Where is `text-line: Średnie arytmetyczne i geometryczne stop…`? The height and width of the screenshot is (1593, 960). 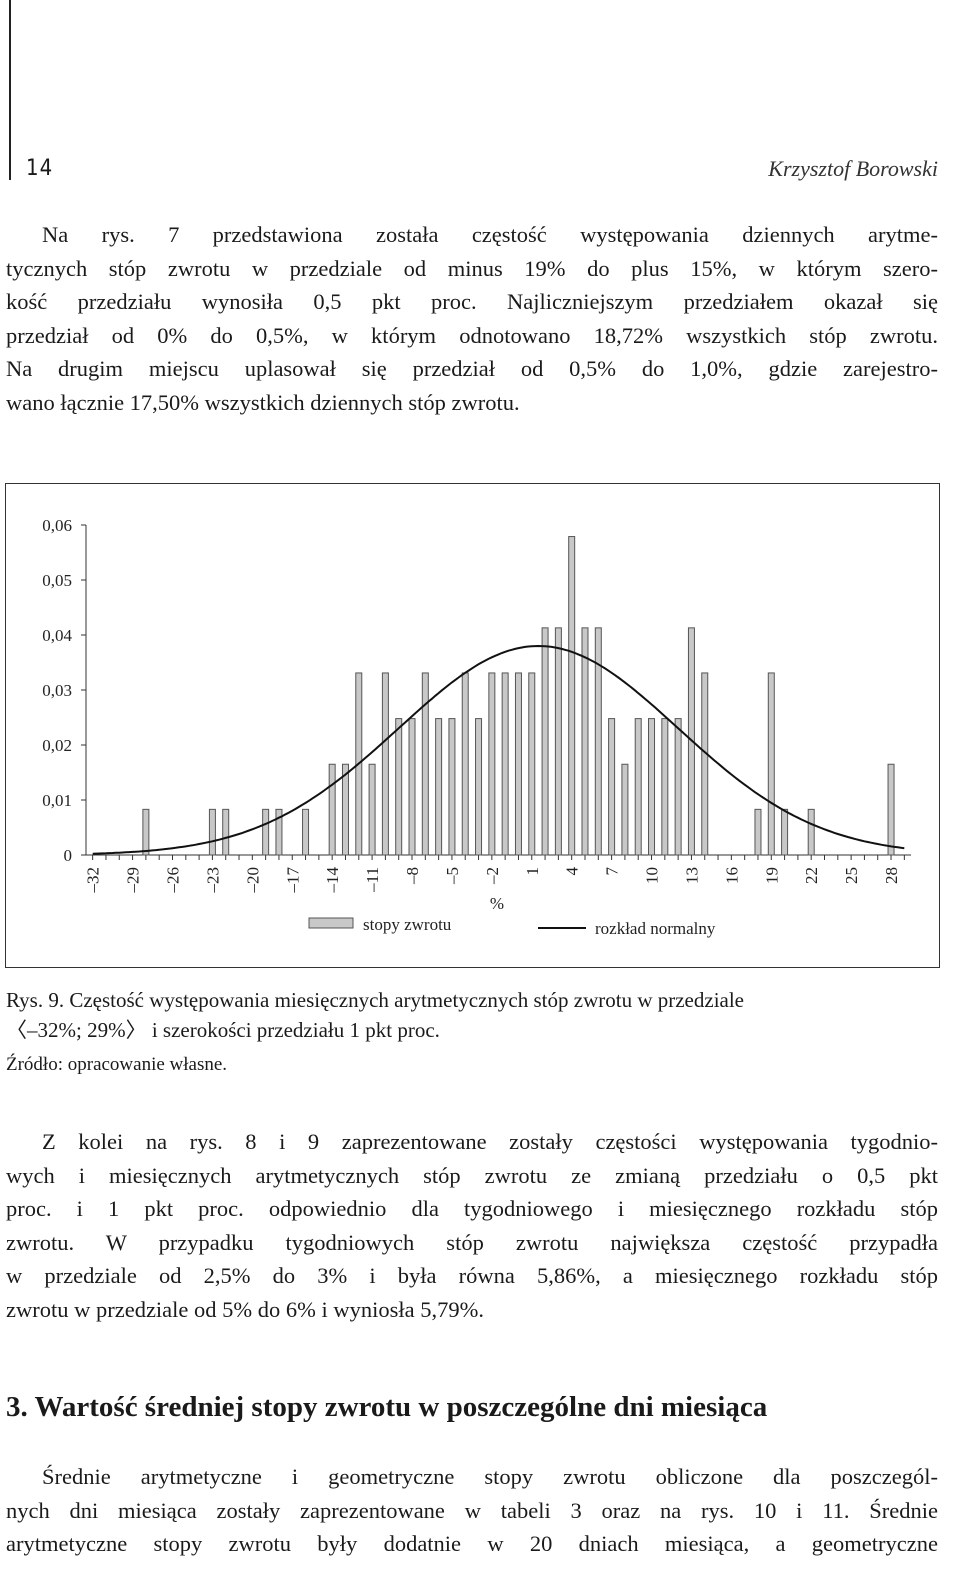
text-line: Średnie arytmetyczne i geometryczne stop… is located at coordinates (490, 1476).